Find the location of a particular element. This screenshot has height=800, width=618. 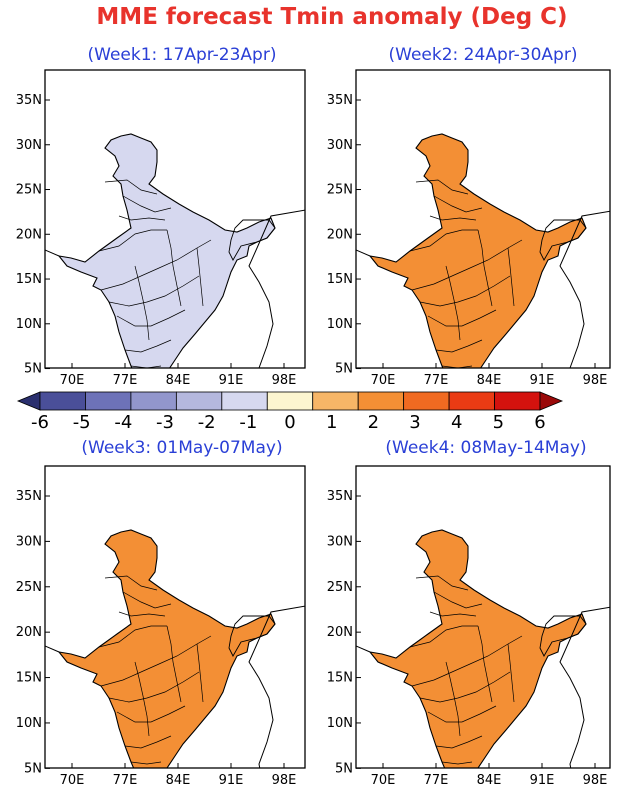

colorbar-label: -2 is located at coordinates (207, 422).